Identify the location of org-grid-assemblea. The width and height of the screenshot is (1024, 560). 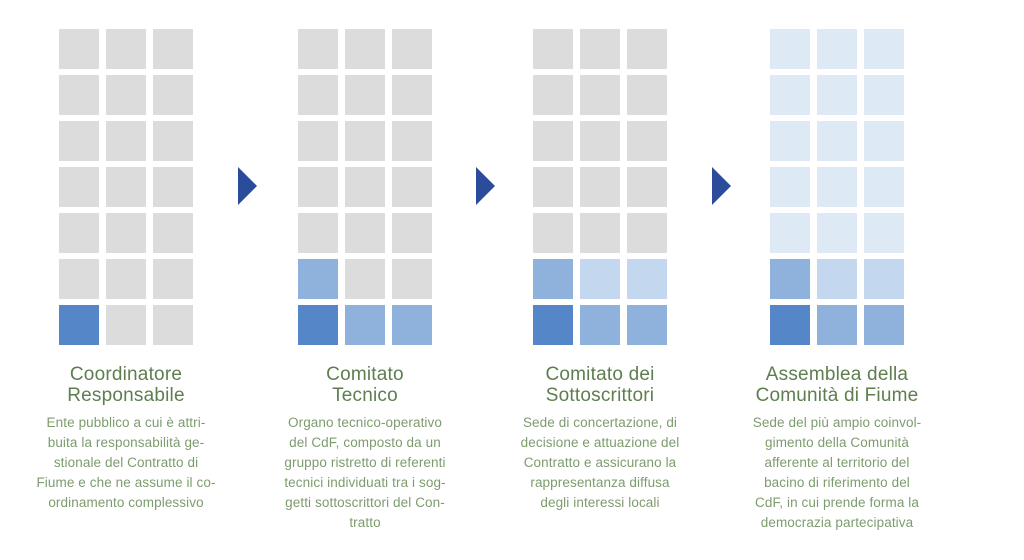
(837, 187).